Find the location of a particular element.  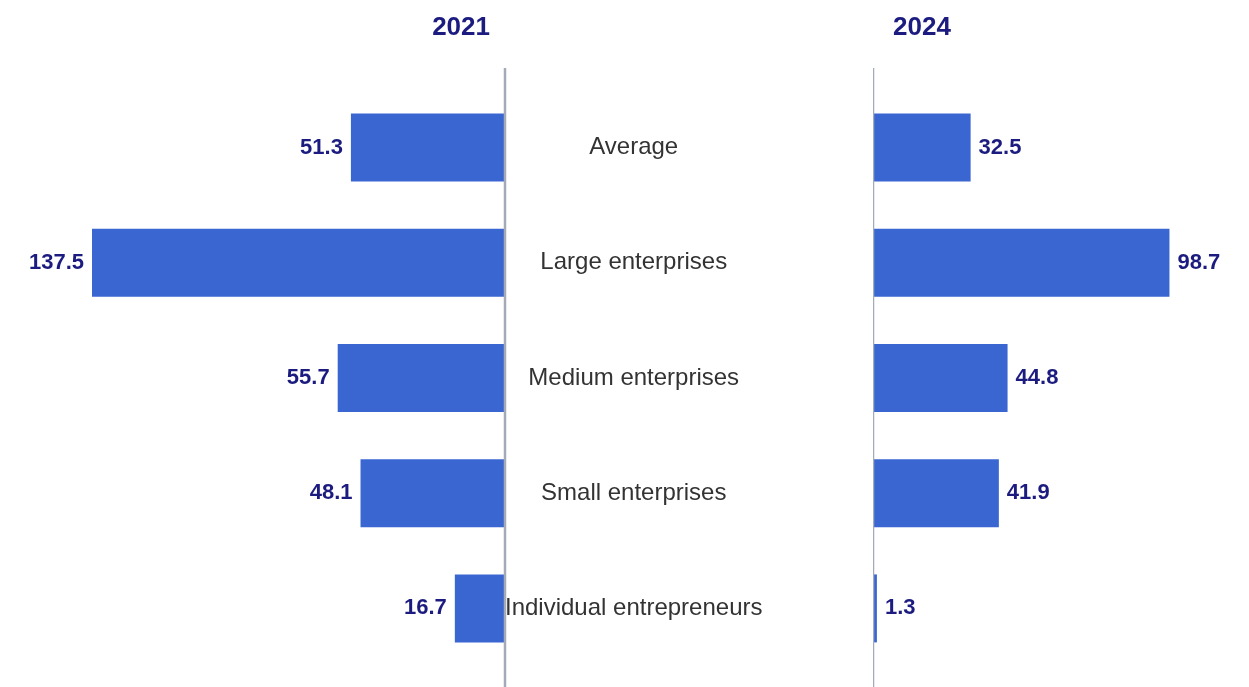

data-label: 137.5 is located at coordinates (56, 261).